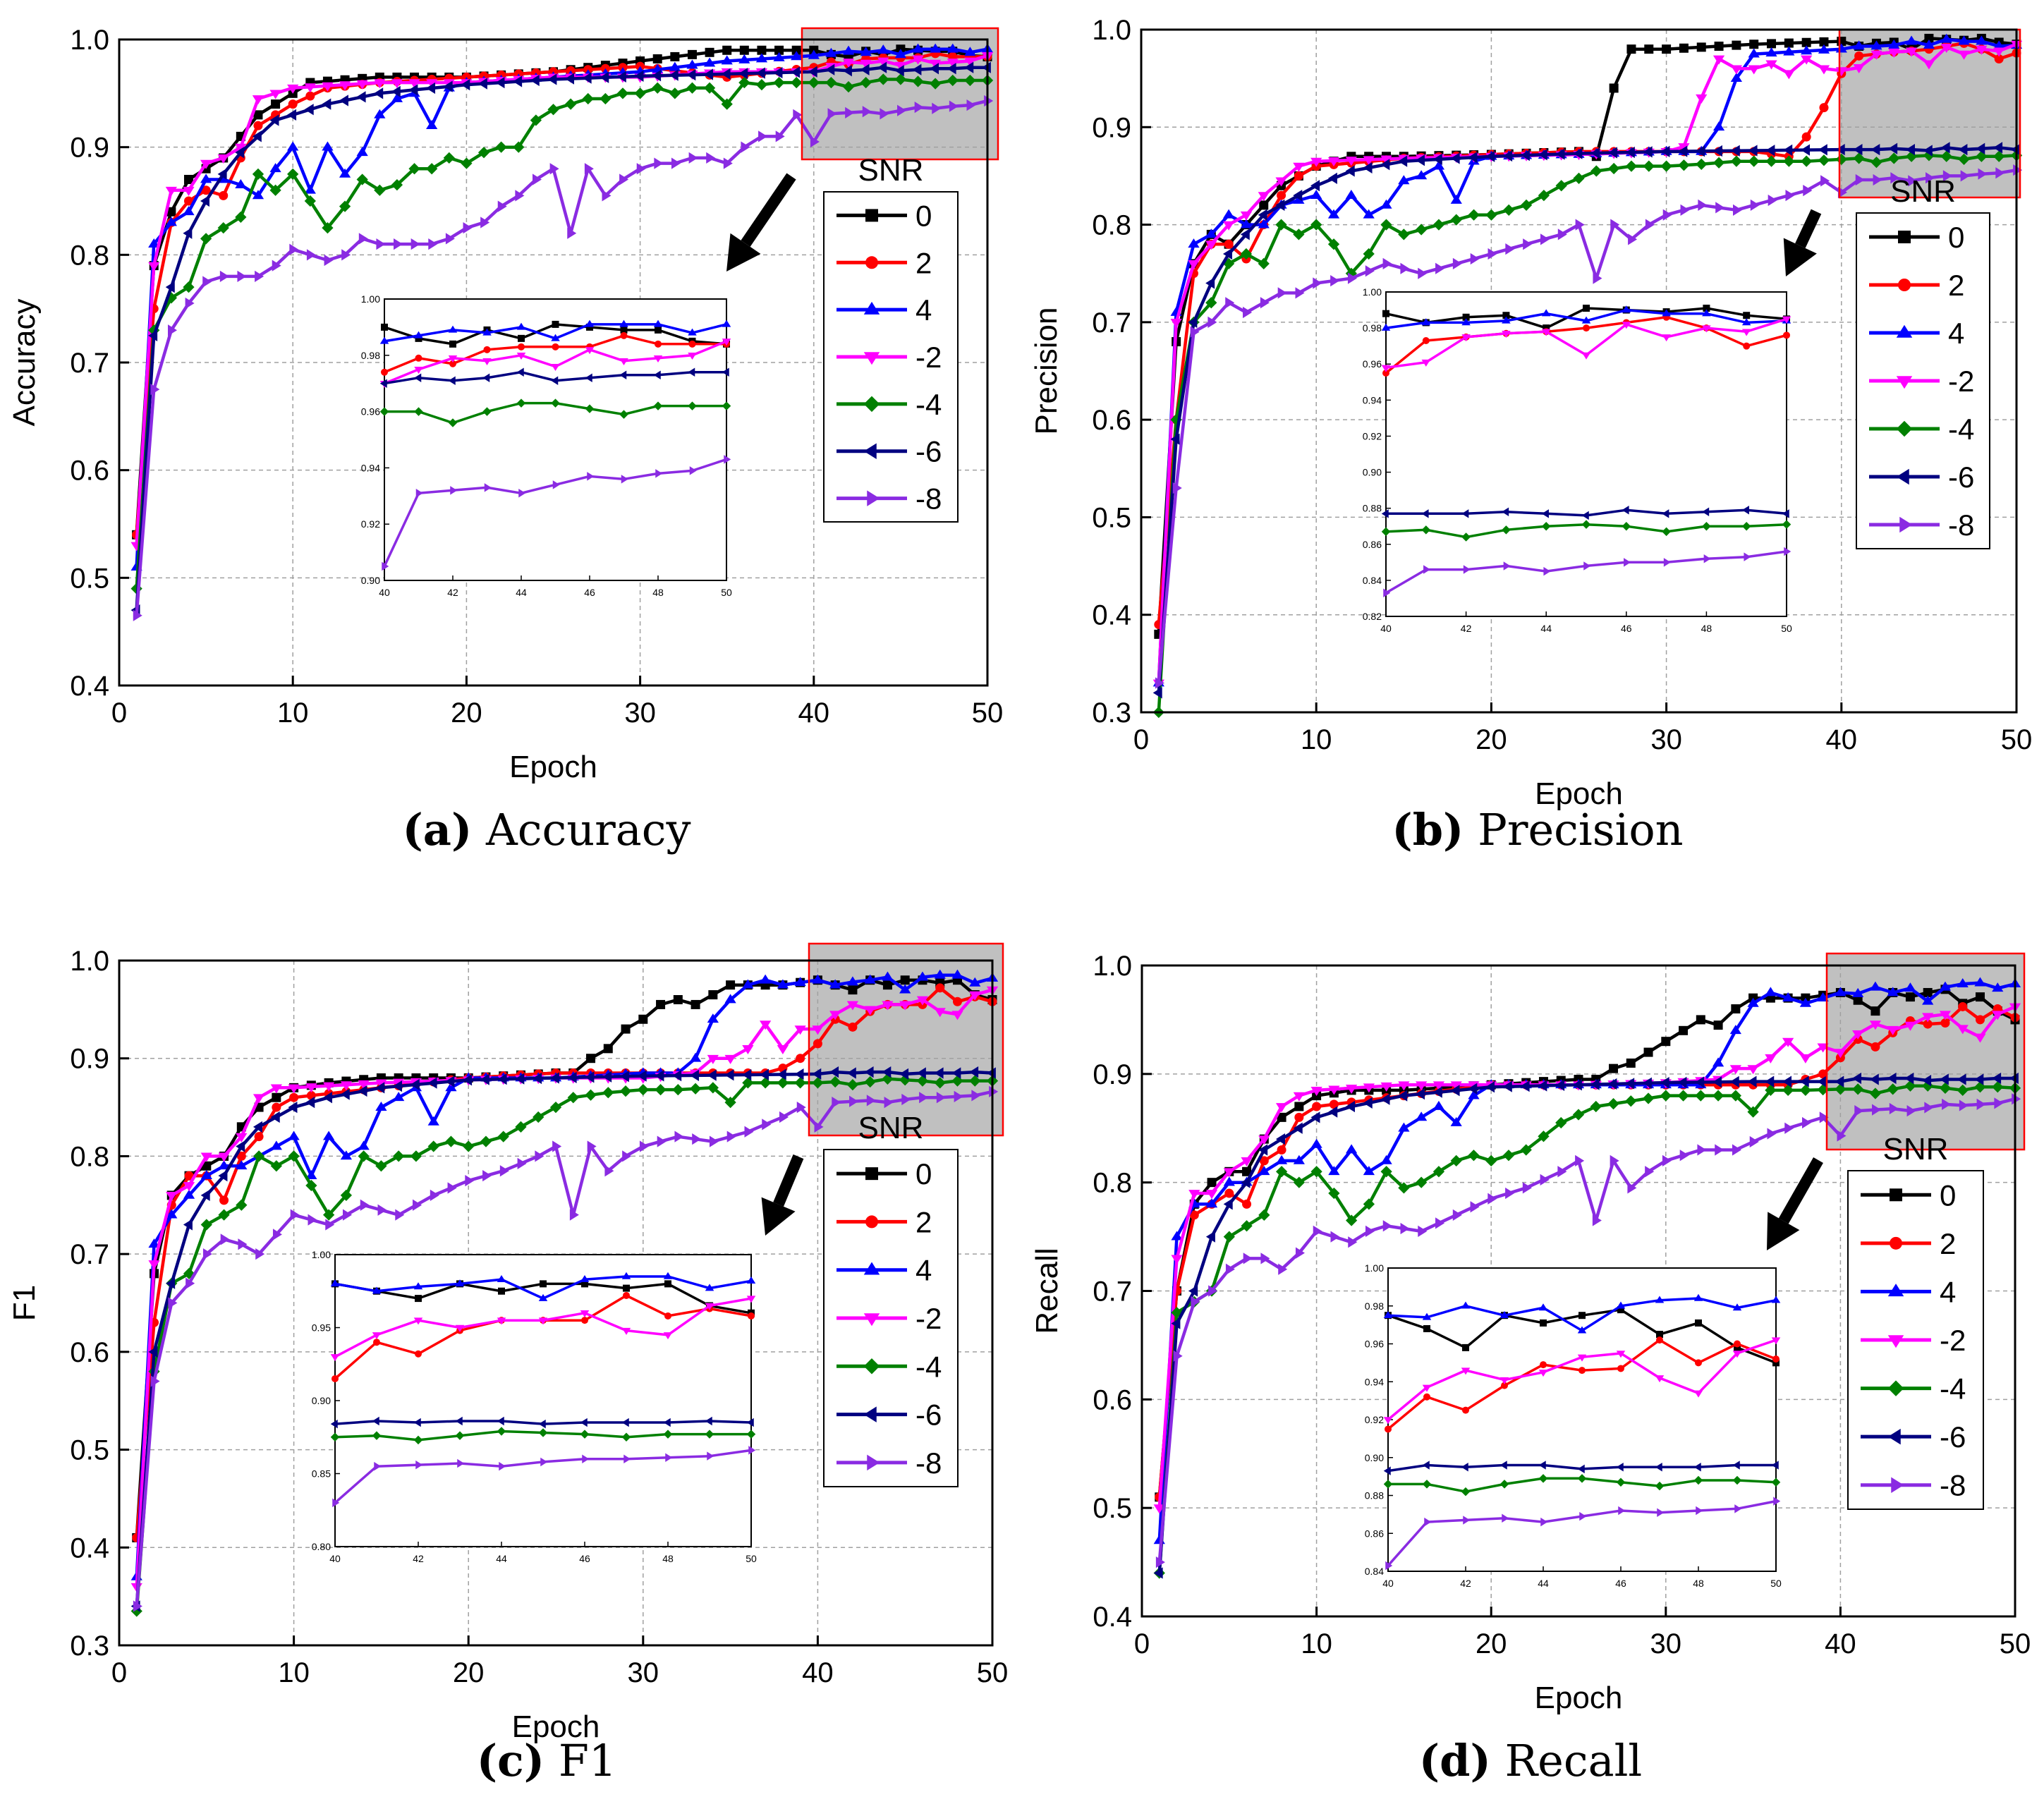 The height and width of the screenshot is (1816, 2044). I want to click on series-snr--4, so click(1587, 434).